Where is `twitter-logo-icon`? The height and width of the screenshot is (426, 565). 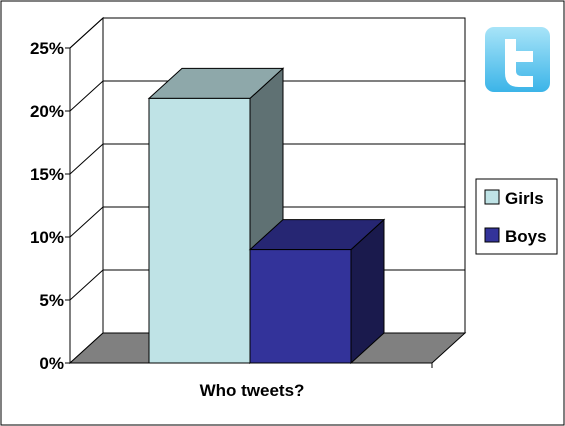 twitter-logo-icon is located at coordinates (517, 59).